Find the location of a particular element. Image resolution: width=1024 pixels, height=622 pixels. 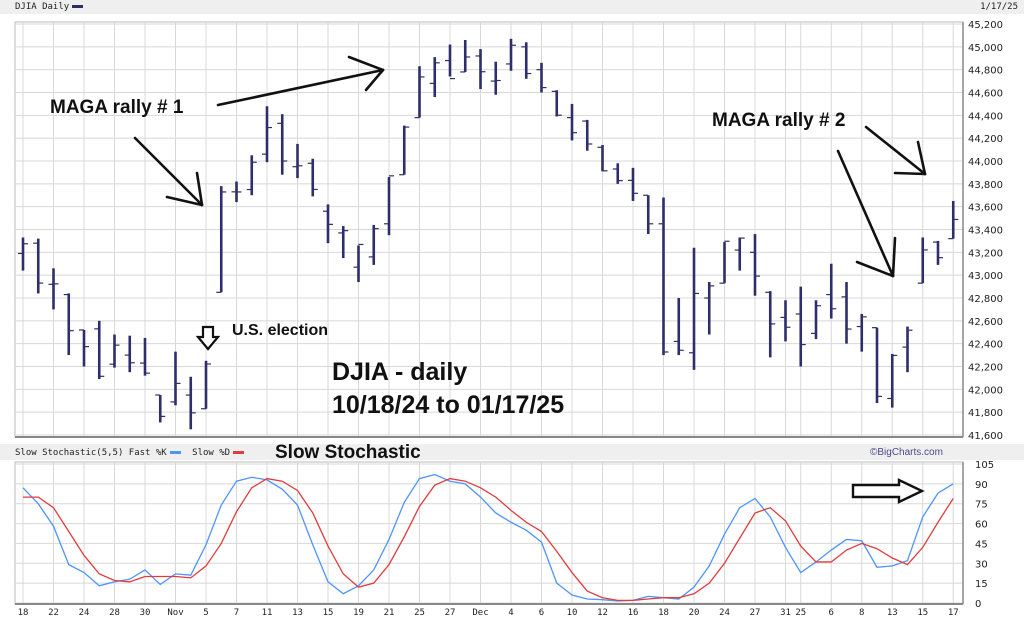

x-tick-label: 17 is located at coordinates (953, 613).